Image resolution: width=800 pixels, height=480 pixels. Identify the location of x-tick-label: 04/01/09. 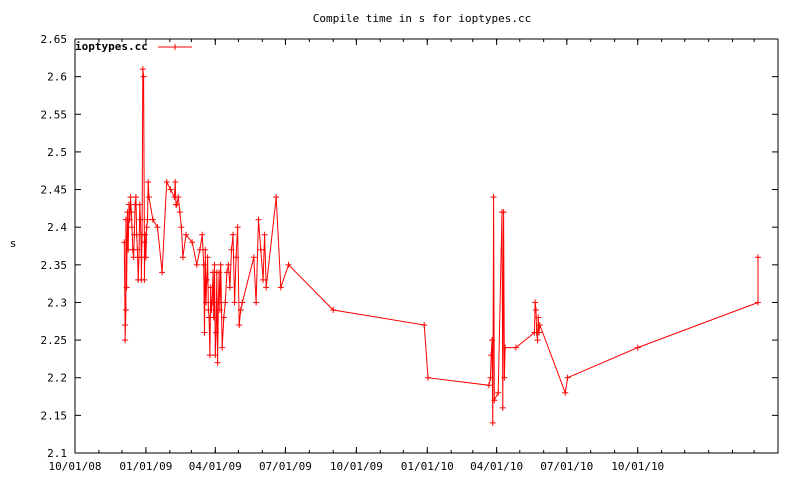
(215, 466).